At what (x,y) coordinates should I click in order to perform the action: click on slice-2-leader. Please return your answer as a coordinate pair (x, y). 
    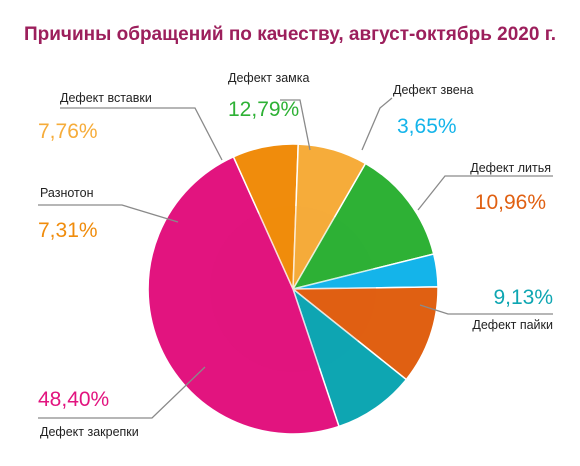
    Looking at the image, I should click on (377, 124).